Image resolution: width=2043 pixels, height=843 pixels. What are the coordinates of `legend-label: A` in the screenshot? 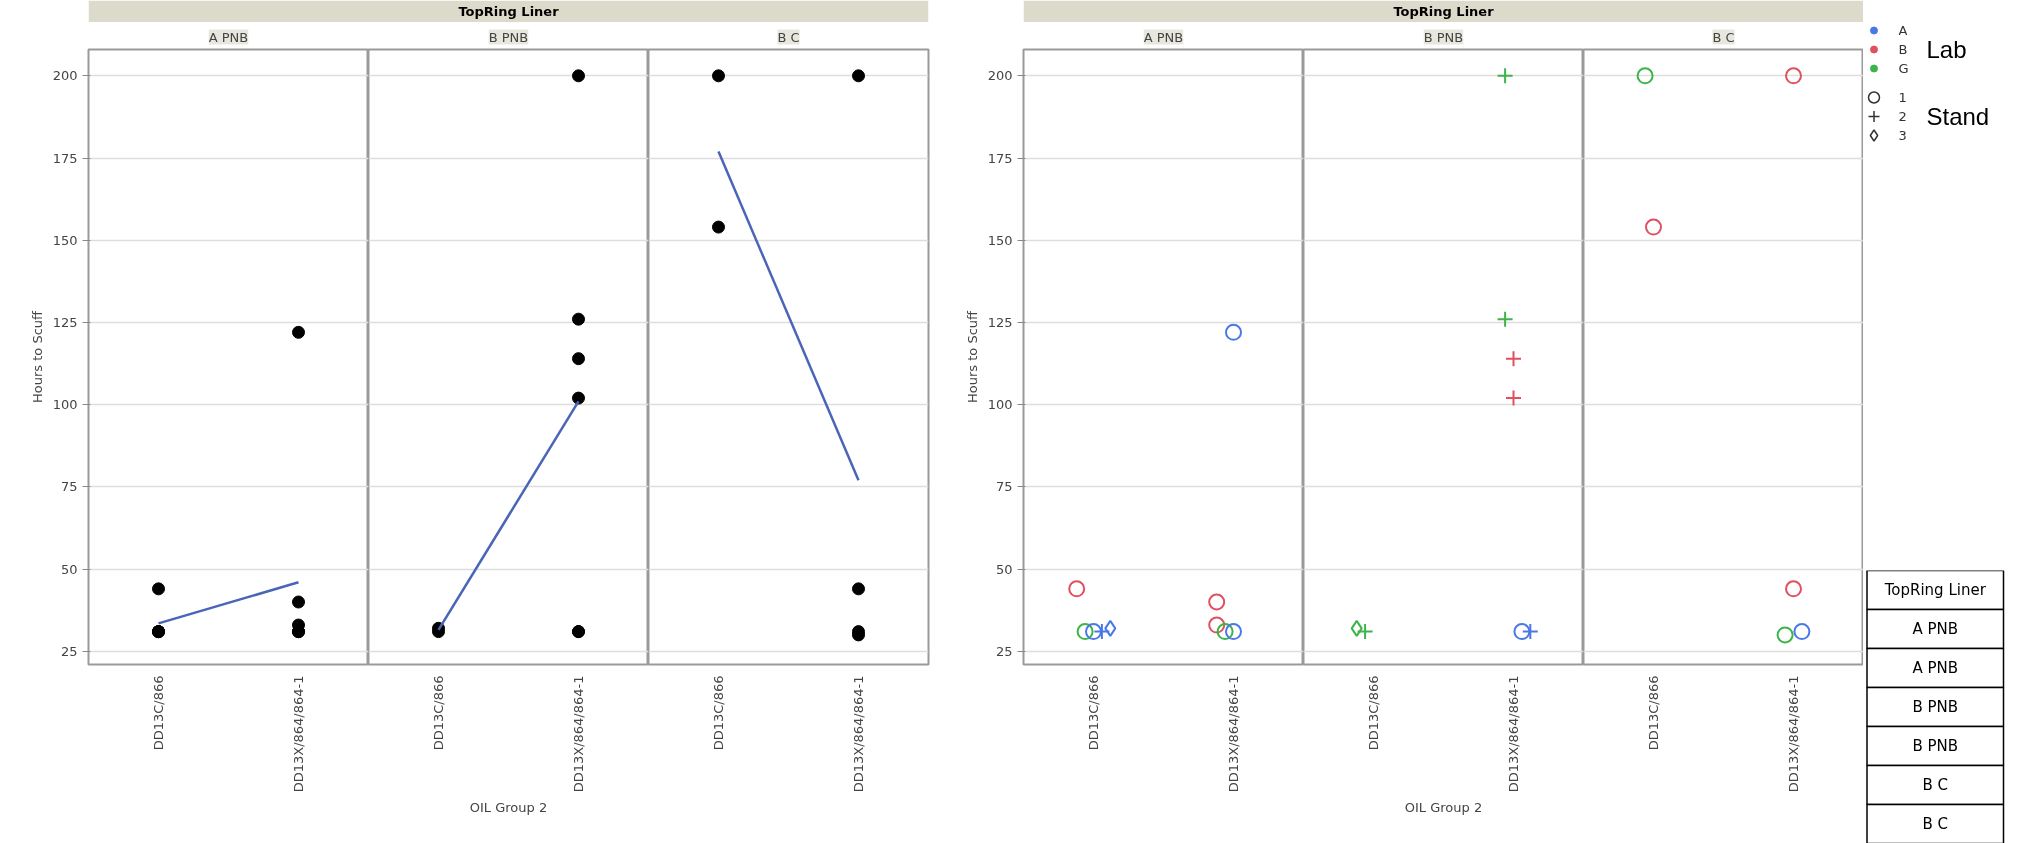 It's located at (1903, 30).